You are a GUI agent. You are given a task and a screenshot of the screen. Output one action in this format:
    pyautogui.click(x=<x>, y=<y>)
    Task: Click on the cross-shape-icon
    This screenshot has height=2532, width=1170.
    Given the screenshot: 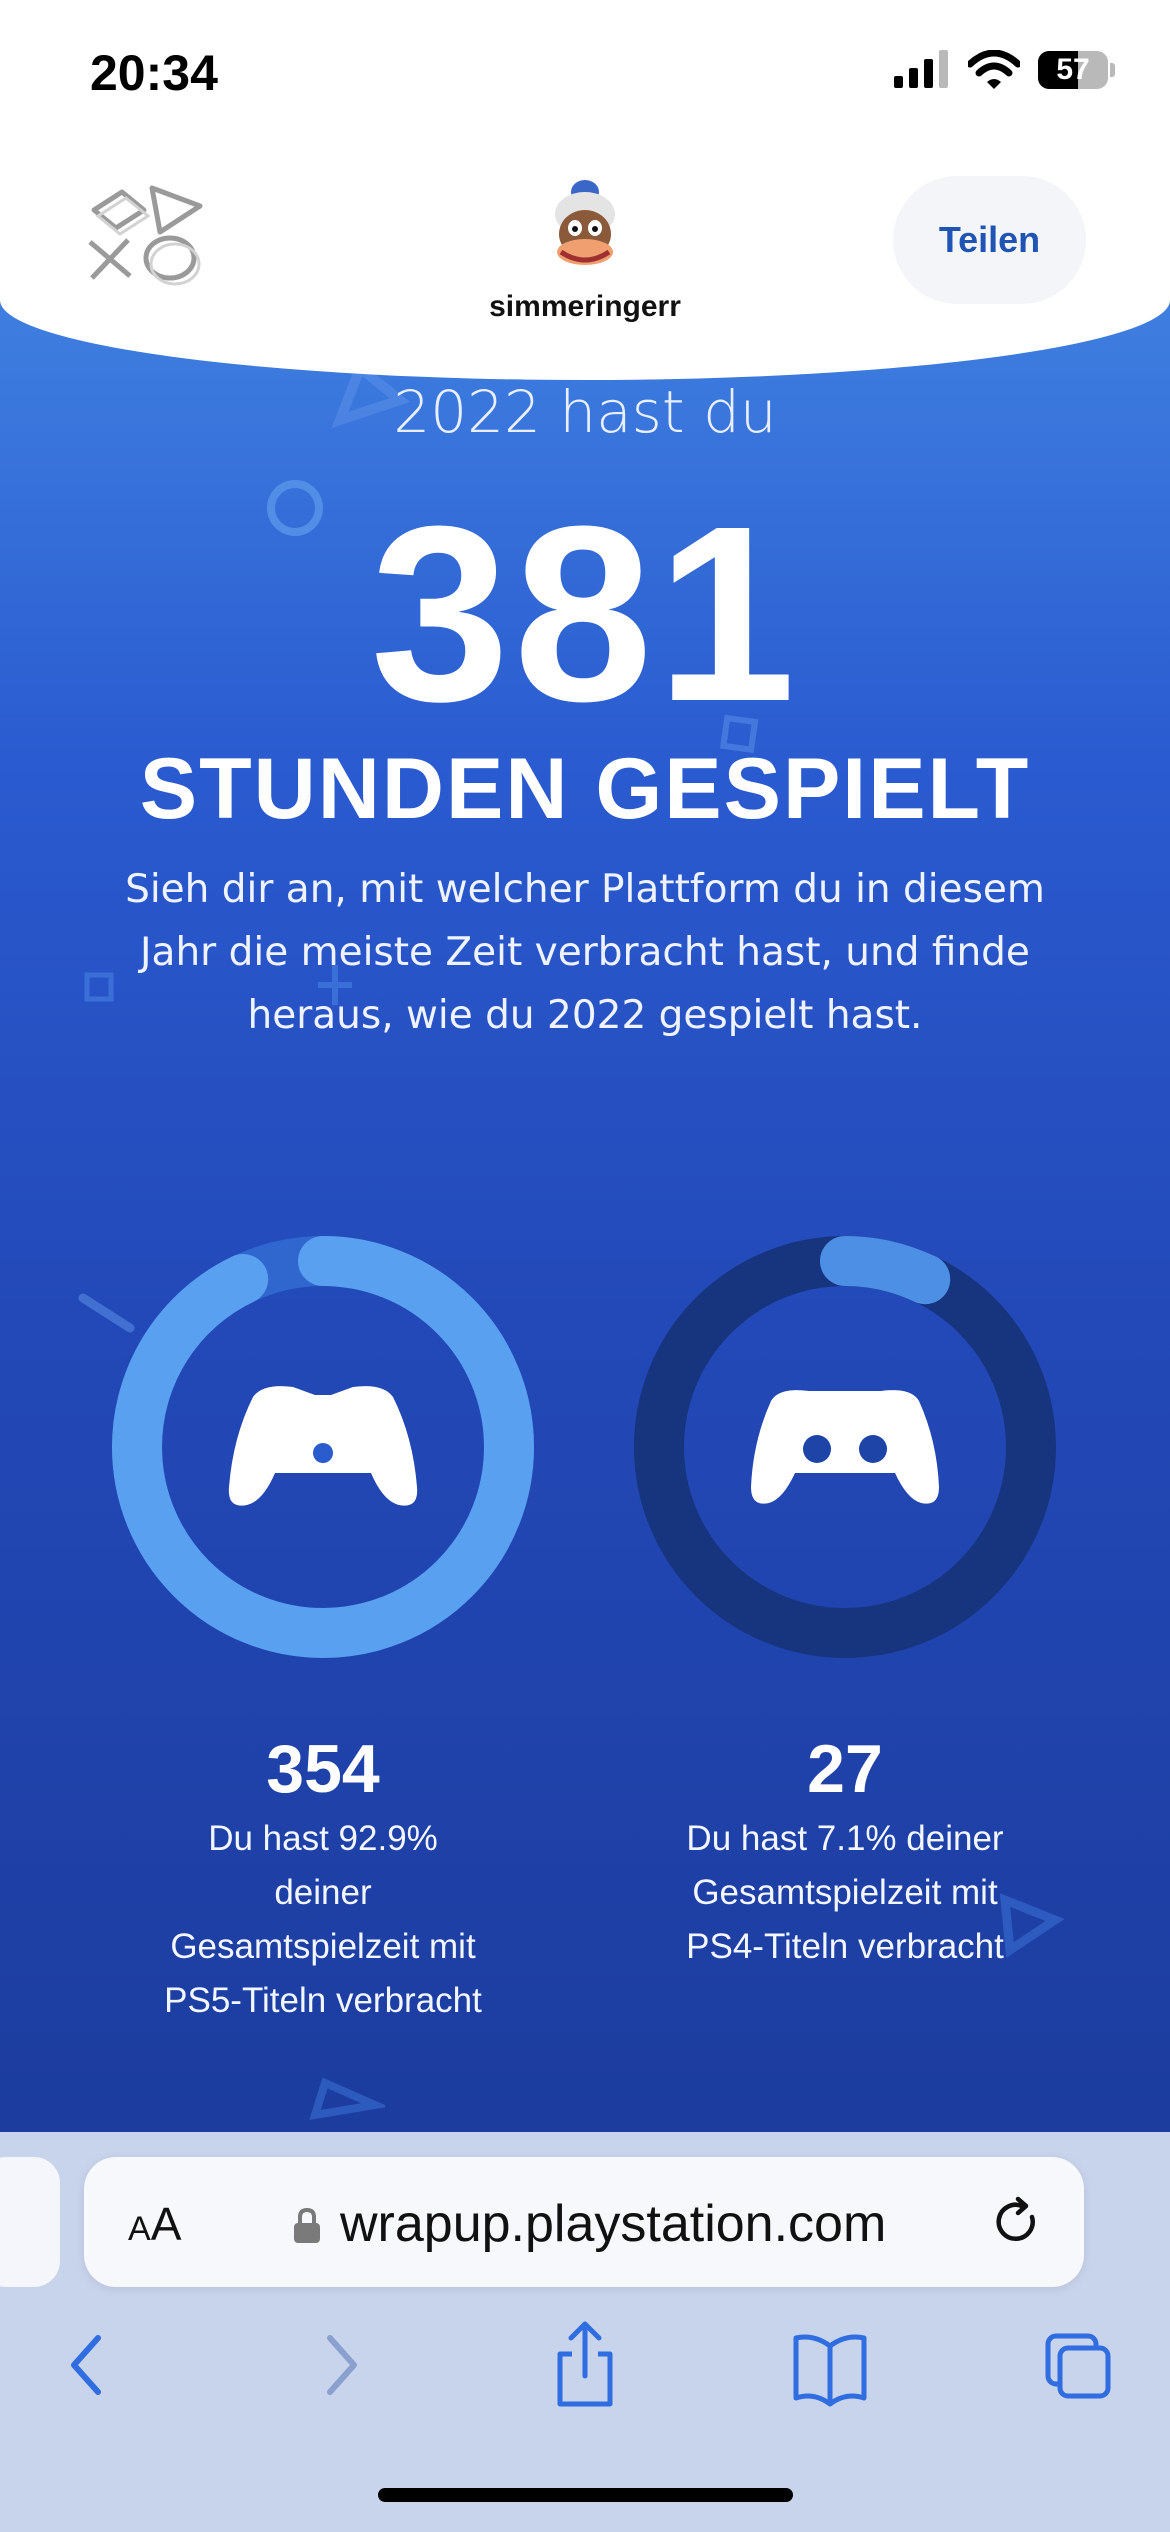 What is the action you would take?
    pyautogui.click(x=335, y=985)
    